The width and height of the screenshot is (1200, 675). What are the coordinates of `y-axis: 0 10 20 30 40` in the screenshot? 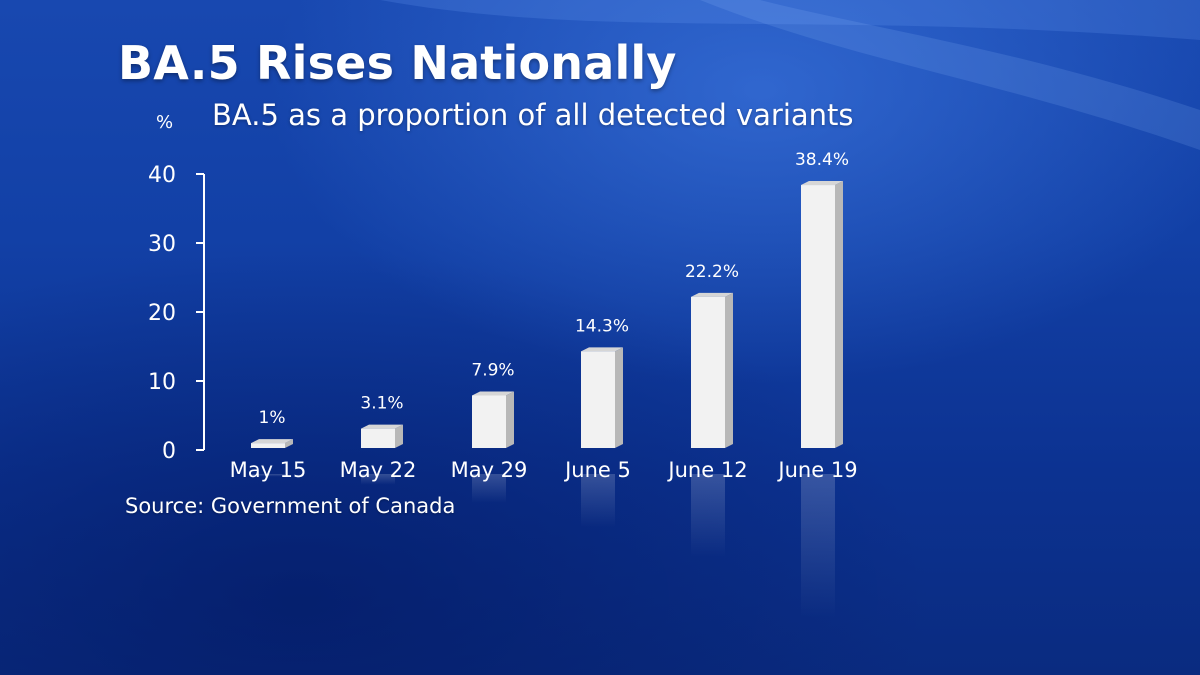 It's located at (176, 313).